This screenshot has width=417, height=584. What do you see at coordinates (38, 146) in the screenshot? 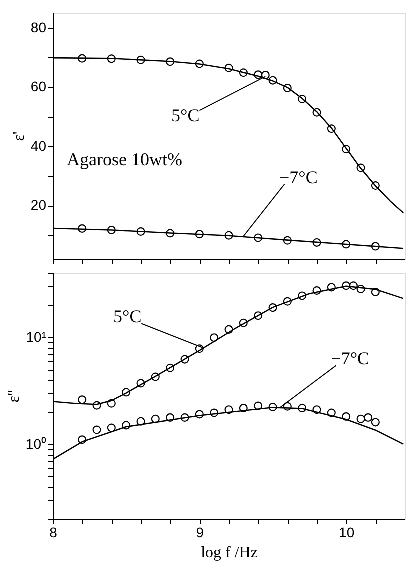
I see `y-tick-label: 40` at bounding box center [38, 146].